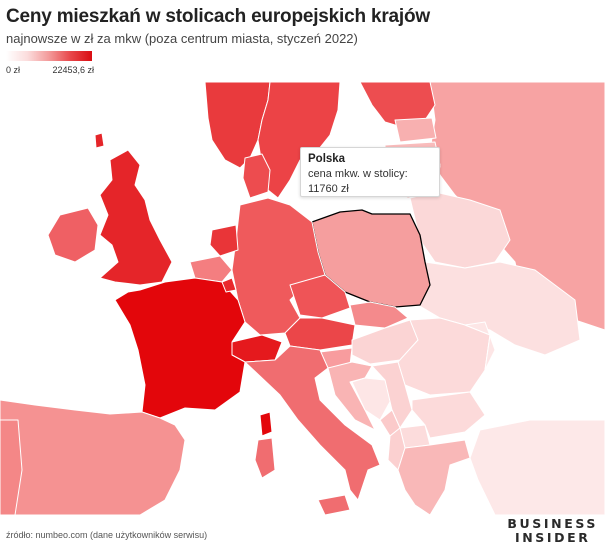 This screenshot has height=557, width=605. What do you see at coordinates (11, 467) in the screenshot?
I see `country-portugal` at bounding box center [11, 467].